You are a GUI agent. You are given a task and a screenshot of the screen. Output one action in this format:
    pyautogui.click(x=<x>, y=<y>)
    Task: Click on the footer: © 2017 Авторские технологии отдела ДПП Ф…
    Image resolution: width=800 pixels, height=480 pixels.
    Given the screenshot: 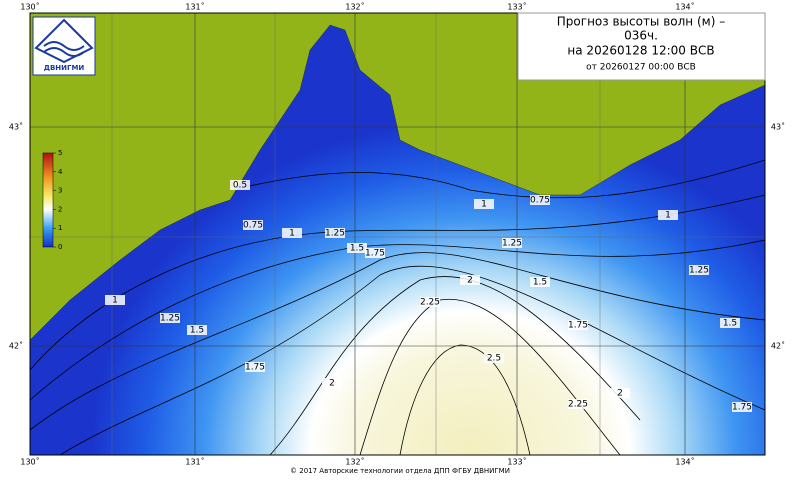 What is the action you would take?
    pyautogui.click(x=400, y=471)
    